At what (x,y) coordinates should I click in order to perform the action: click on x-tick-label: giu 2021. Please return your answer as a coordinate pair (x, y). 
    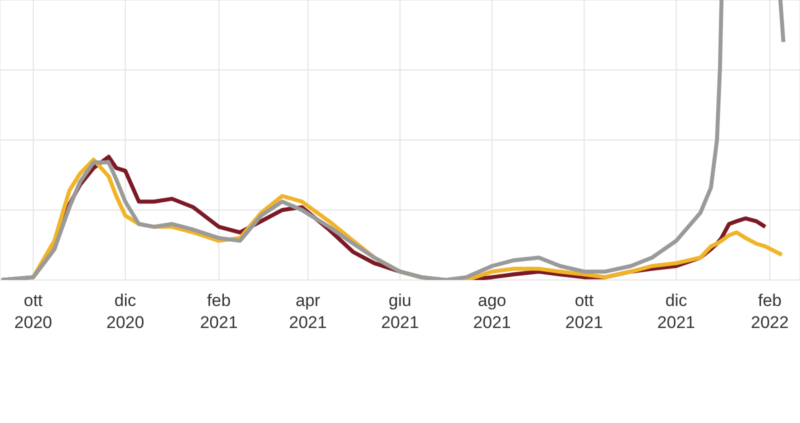
    Looking at the image, I should click on (400, 311).